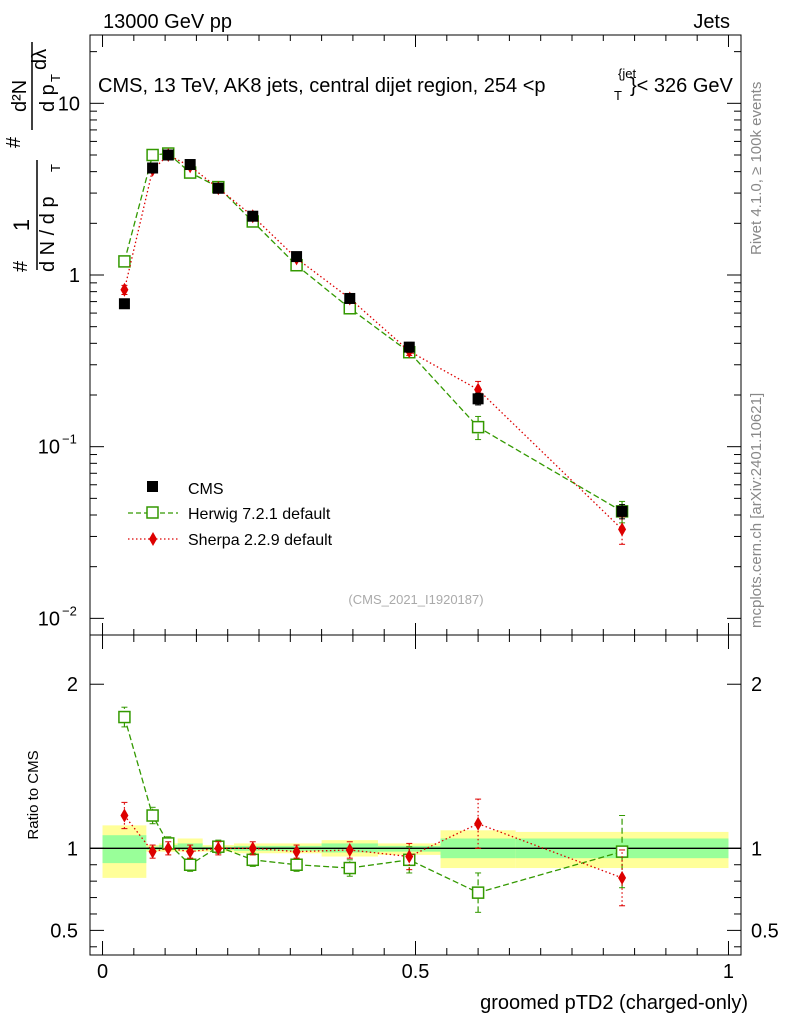  What do you see at coordinates (756, 685) in the screenshot?
I see `ratio-y-tick-label-right: 2` at bounding box center [756, 685].